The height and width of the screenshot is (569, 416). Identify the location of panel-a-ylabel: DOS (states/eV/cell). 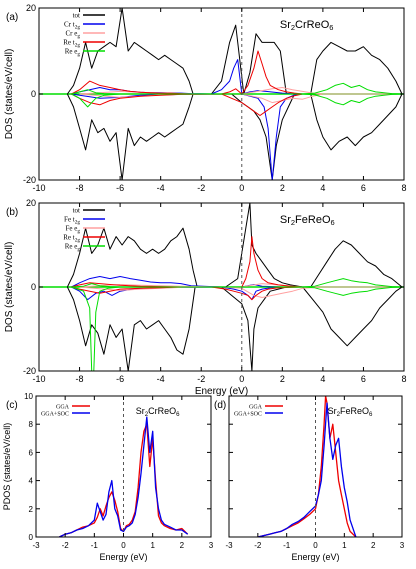
(9, 94).